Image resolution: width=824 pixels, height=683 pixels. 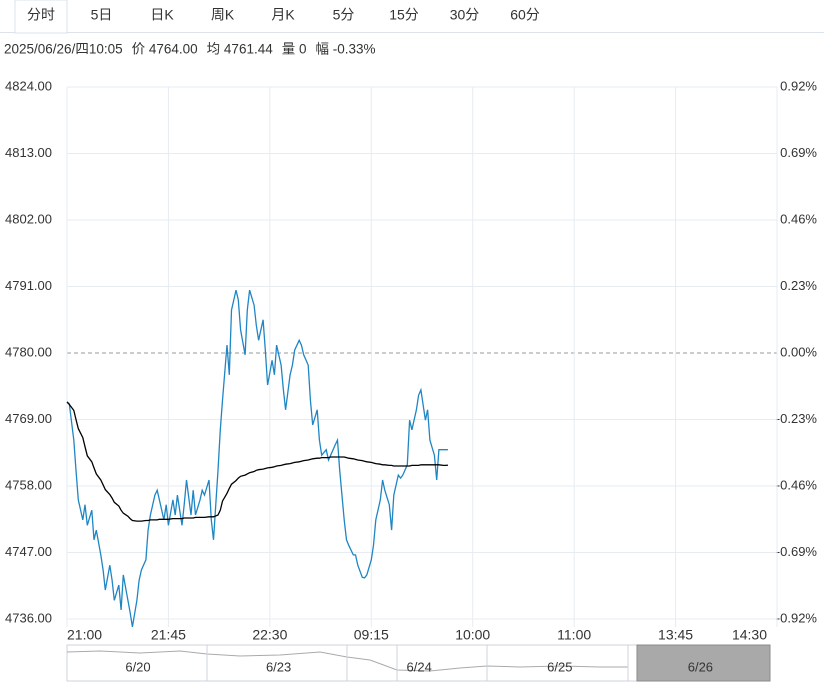 What do you see at coordinates (223, 15) in the screenshot?
I see `tab: 周K` at bounding box center [223, 15].